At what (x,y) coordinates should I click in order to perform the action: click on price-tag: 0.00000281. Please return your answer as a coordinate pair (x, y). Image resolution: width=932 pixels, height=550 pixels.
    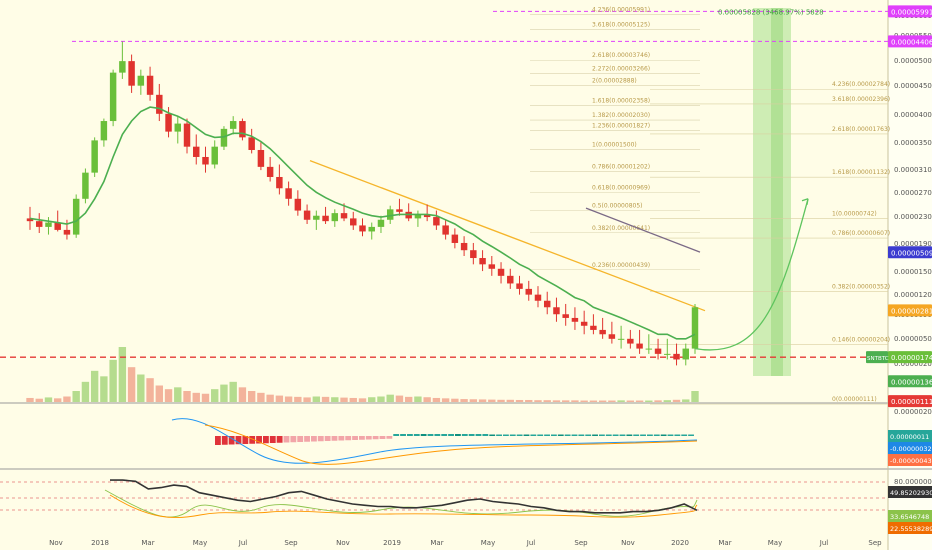
    Looking at the image, I should click on (910, 310).